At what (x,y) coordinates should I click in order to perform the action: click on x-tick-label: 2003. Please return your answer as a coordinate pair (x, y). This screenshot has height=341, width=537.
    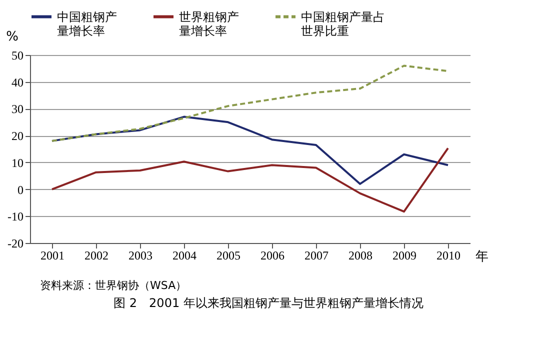
    Looking at the image, I should click on (140, 255).